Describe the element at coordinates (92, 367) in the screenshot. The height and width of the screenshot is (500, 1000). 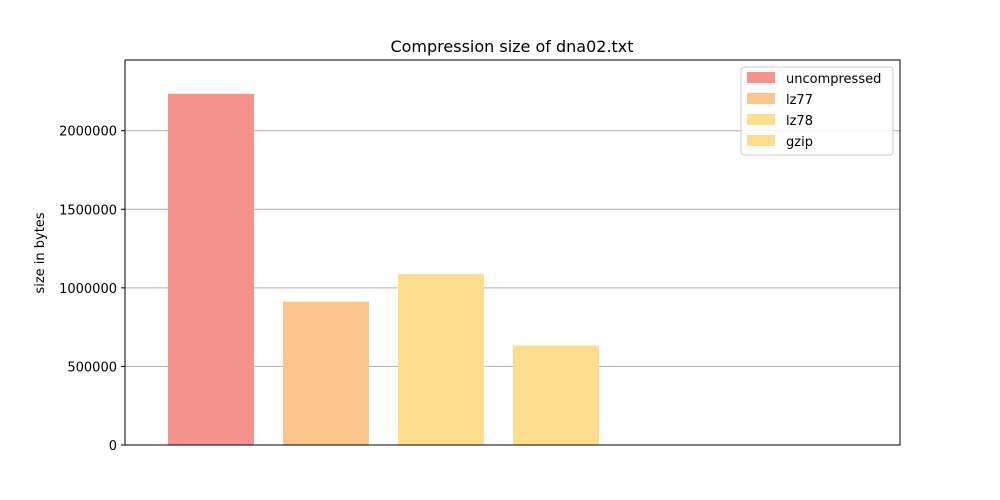
I see `y-tick-label: 500000` at that location.